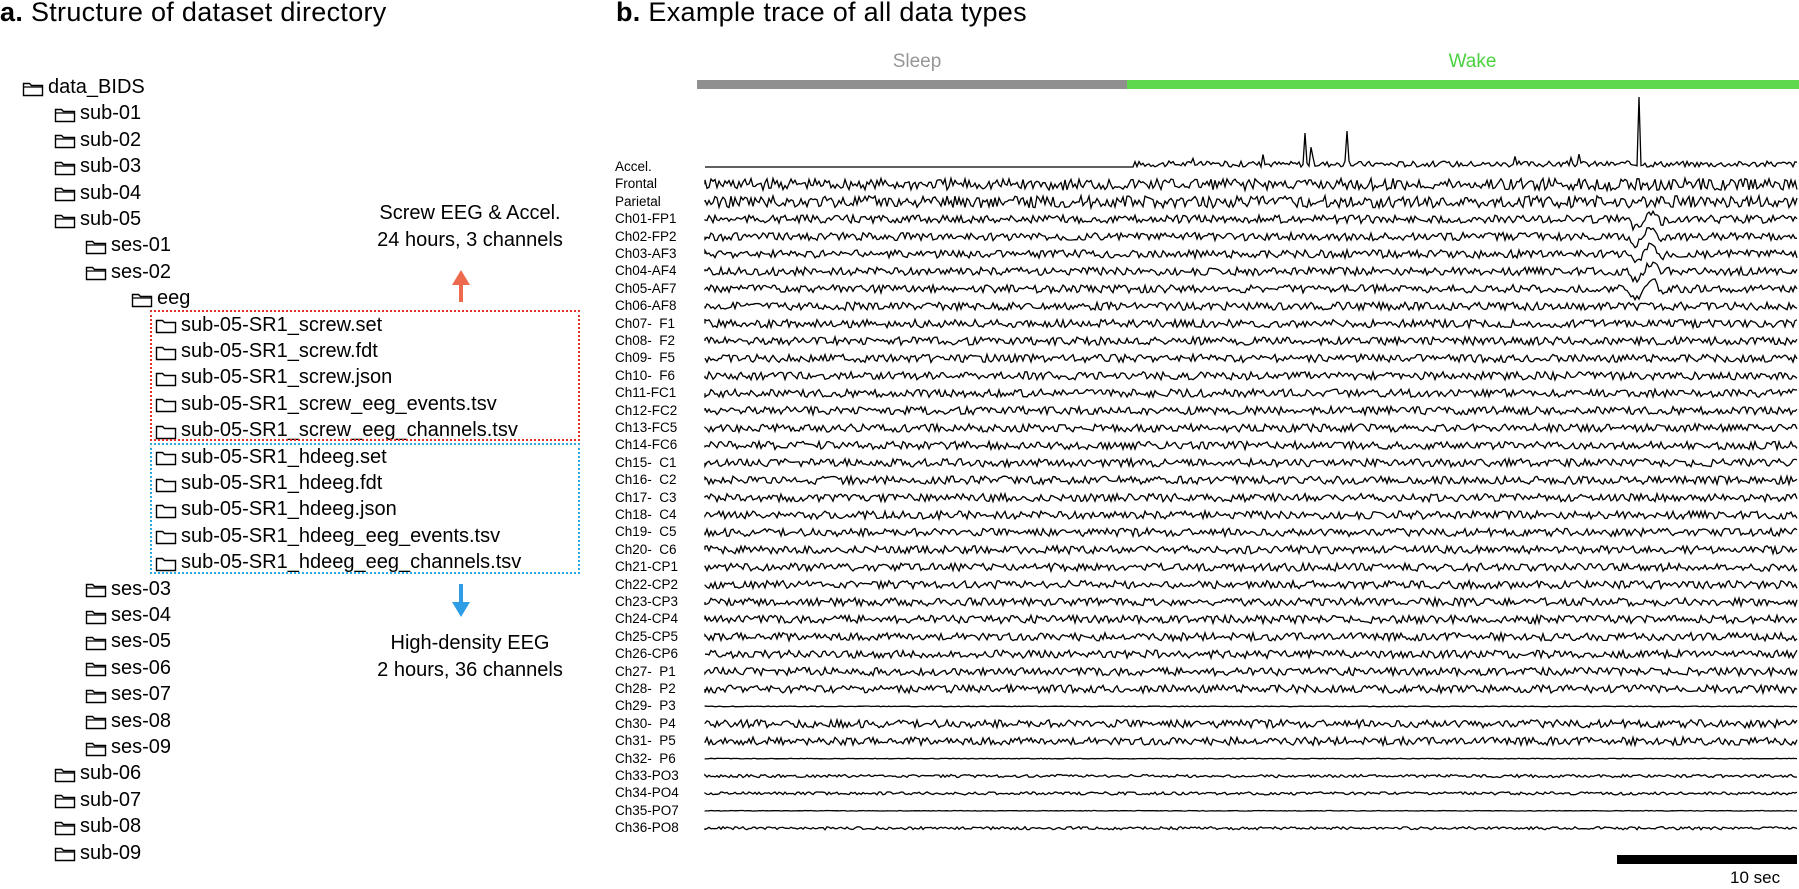 The image size is (1799, 889). What do you see at coordinates (647, 601) in the screenshot?
I see `channel-label: Ch23-CP3` at bounding box center [647, 601].